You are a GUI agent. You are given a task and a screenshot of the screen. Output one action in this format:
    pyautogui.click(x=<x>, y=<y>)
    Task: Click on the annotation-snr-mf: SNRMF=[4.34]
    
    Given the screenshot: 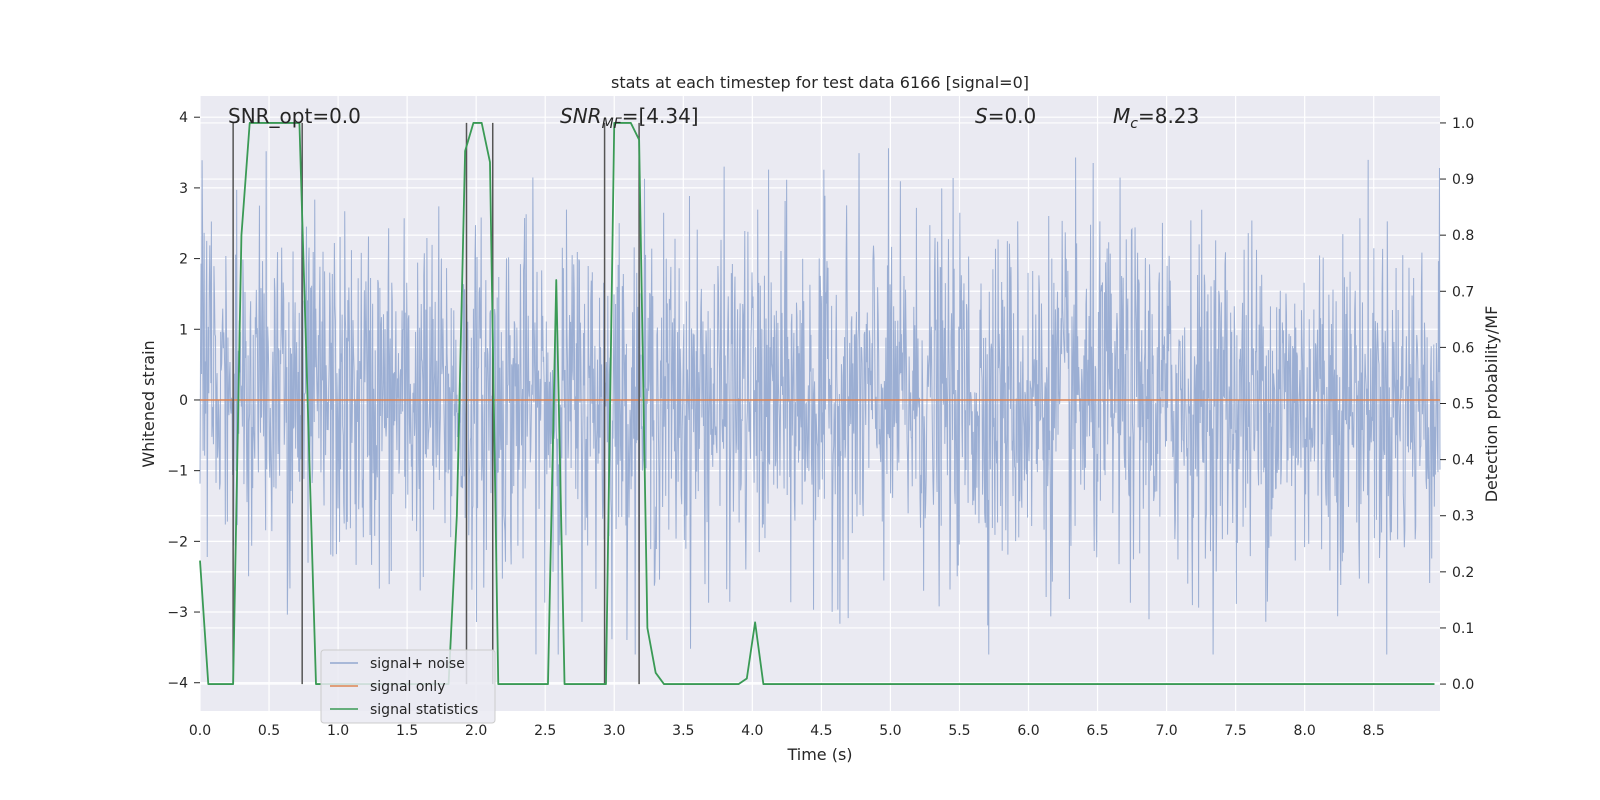 What is the action you would take?
    pyautogui.click(x=629, y=118)
    